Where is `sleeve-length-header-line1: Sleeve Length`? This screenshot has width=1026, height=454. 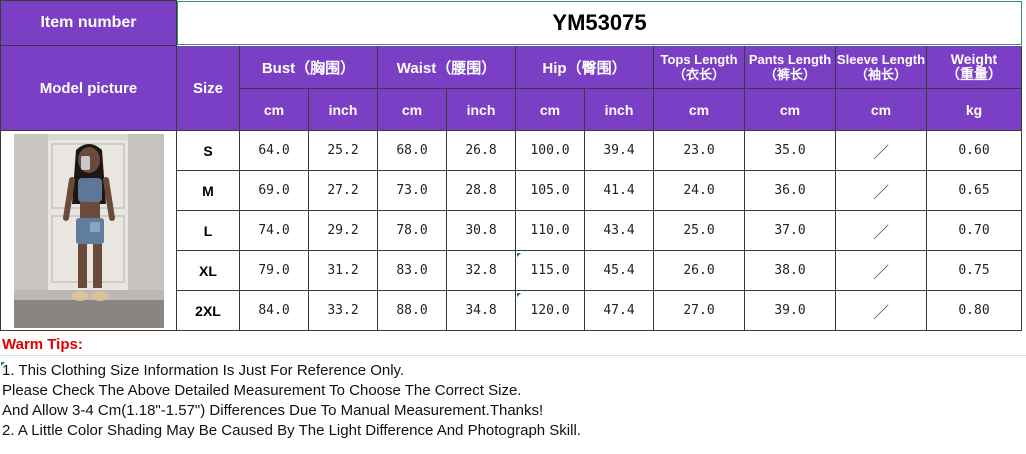 sleeve-length-header-line1: Sleeve Length is located at coordinates (881, 59).